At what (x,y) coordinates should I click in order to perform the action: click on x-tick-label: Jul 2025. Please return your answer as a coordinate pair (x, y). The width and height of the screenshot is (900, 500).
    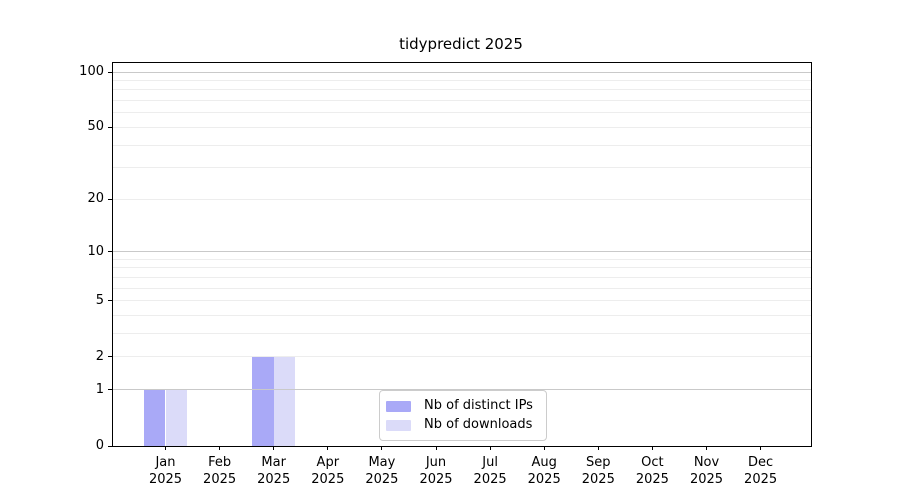
    Looking at the image, I should click on (490, 471).